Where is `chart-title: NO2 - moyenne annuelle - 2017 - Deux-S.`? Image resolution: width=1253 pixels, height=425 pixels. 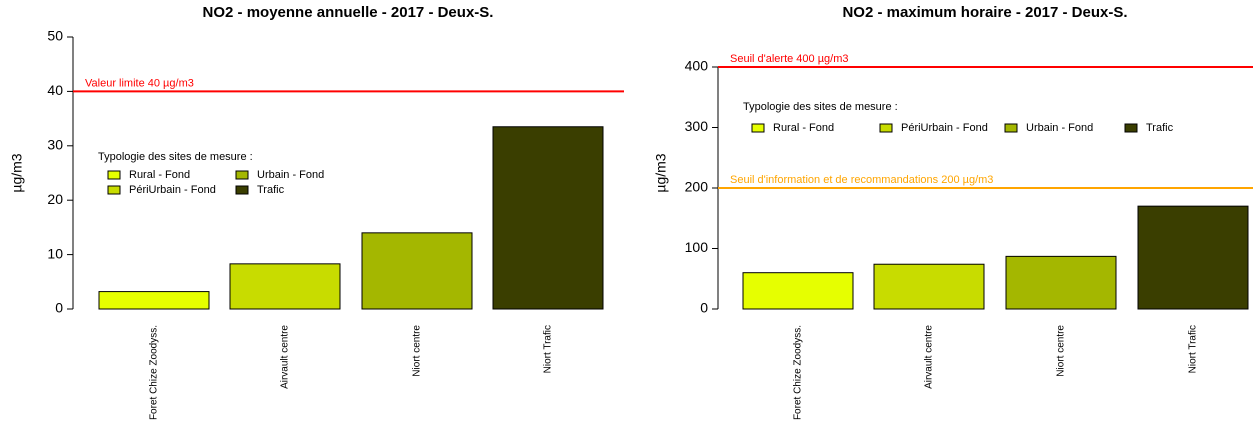
chart-title: NO2 - moyenne annuelle - 2017 - Deux-S. is located at coordinates (348, 12).